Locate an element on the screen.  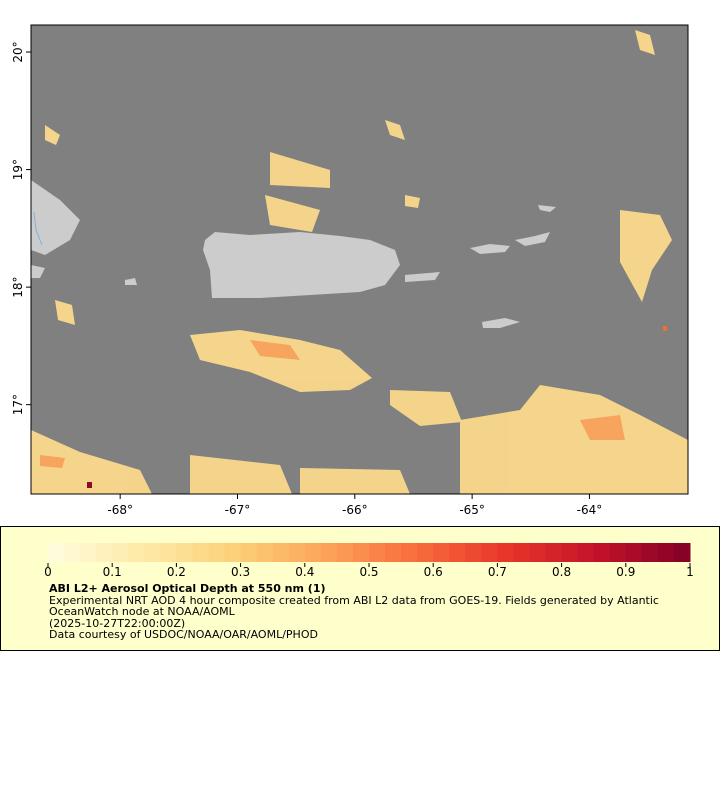
colorbar-tick-label: 0.3 is located at coordinates (240, 572).